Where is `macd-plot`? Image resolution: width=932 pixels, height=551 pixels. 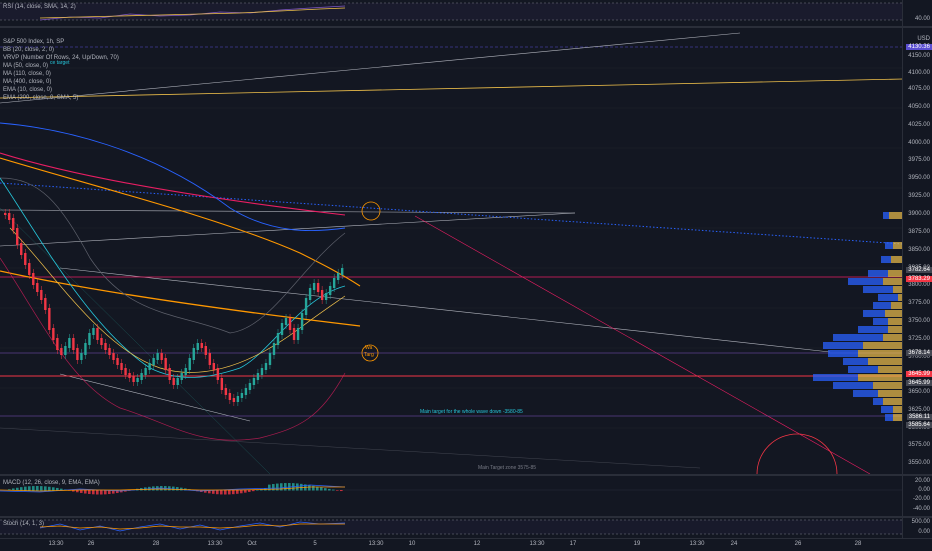
macd-plot is located at coordinates (451, 489).